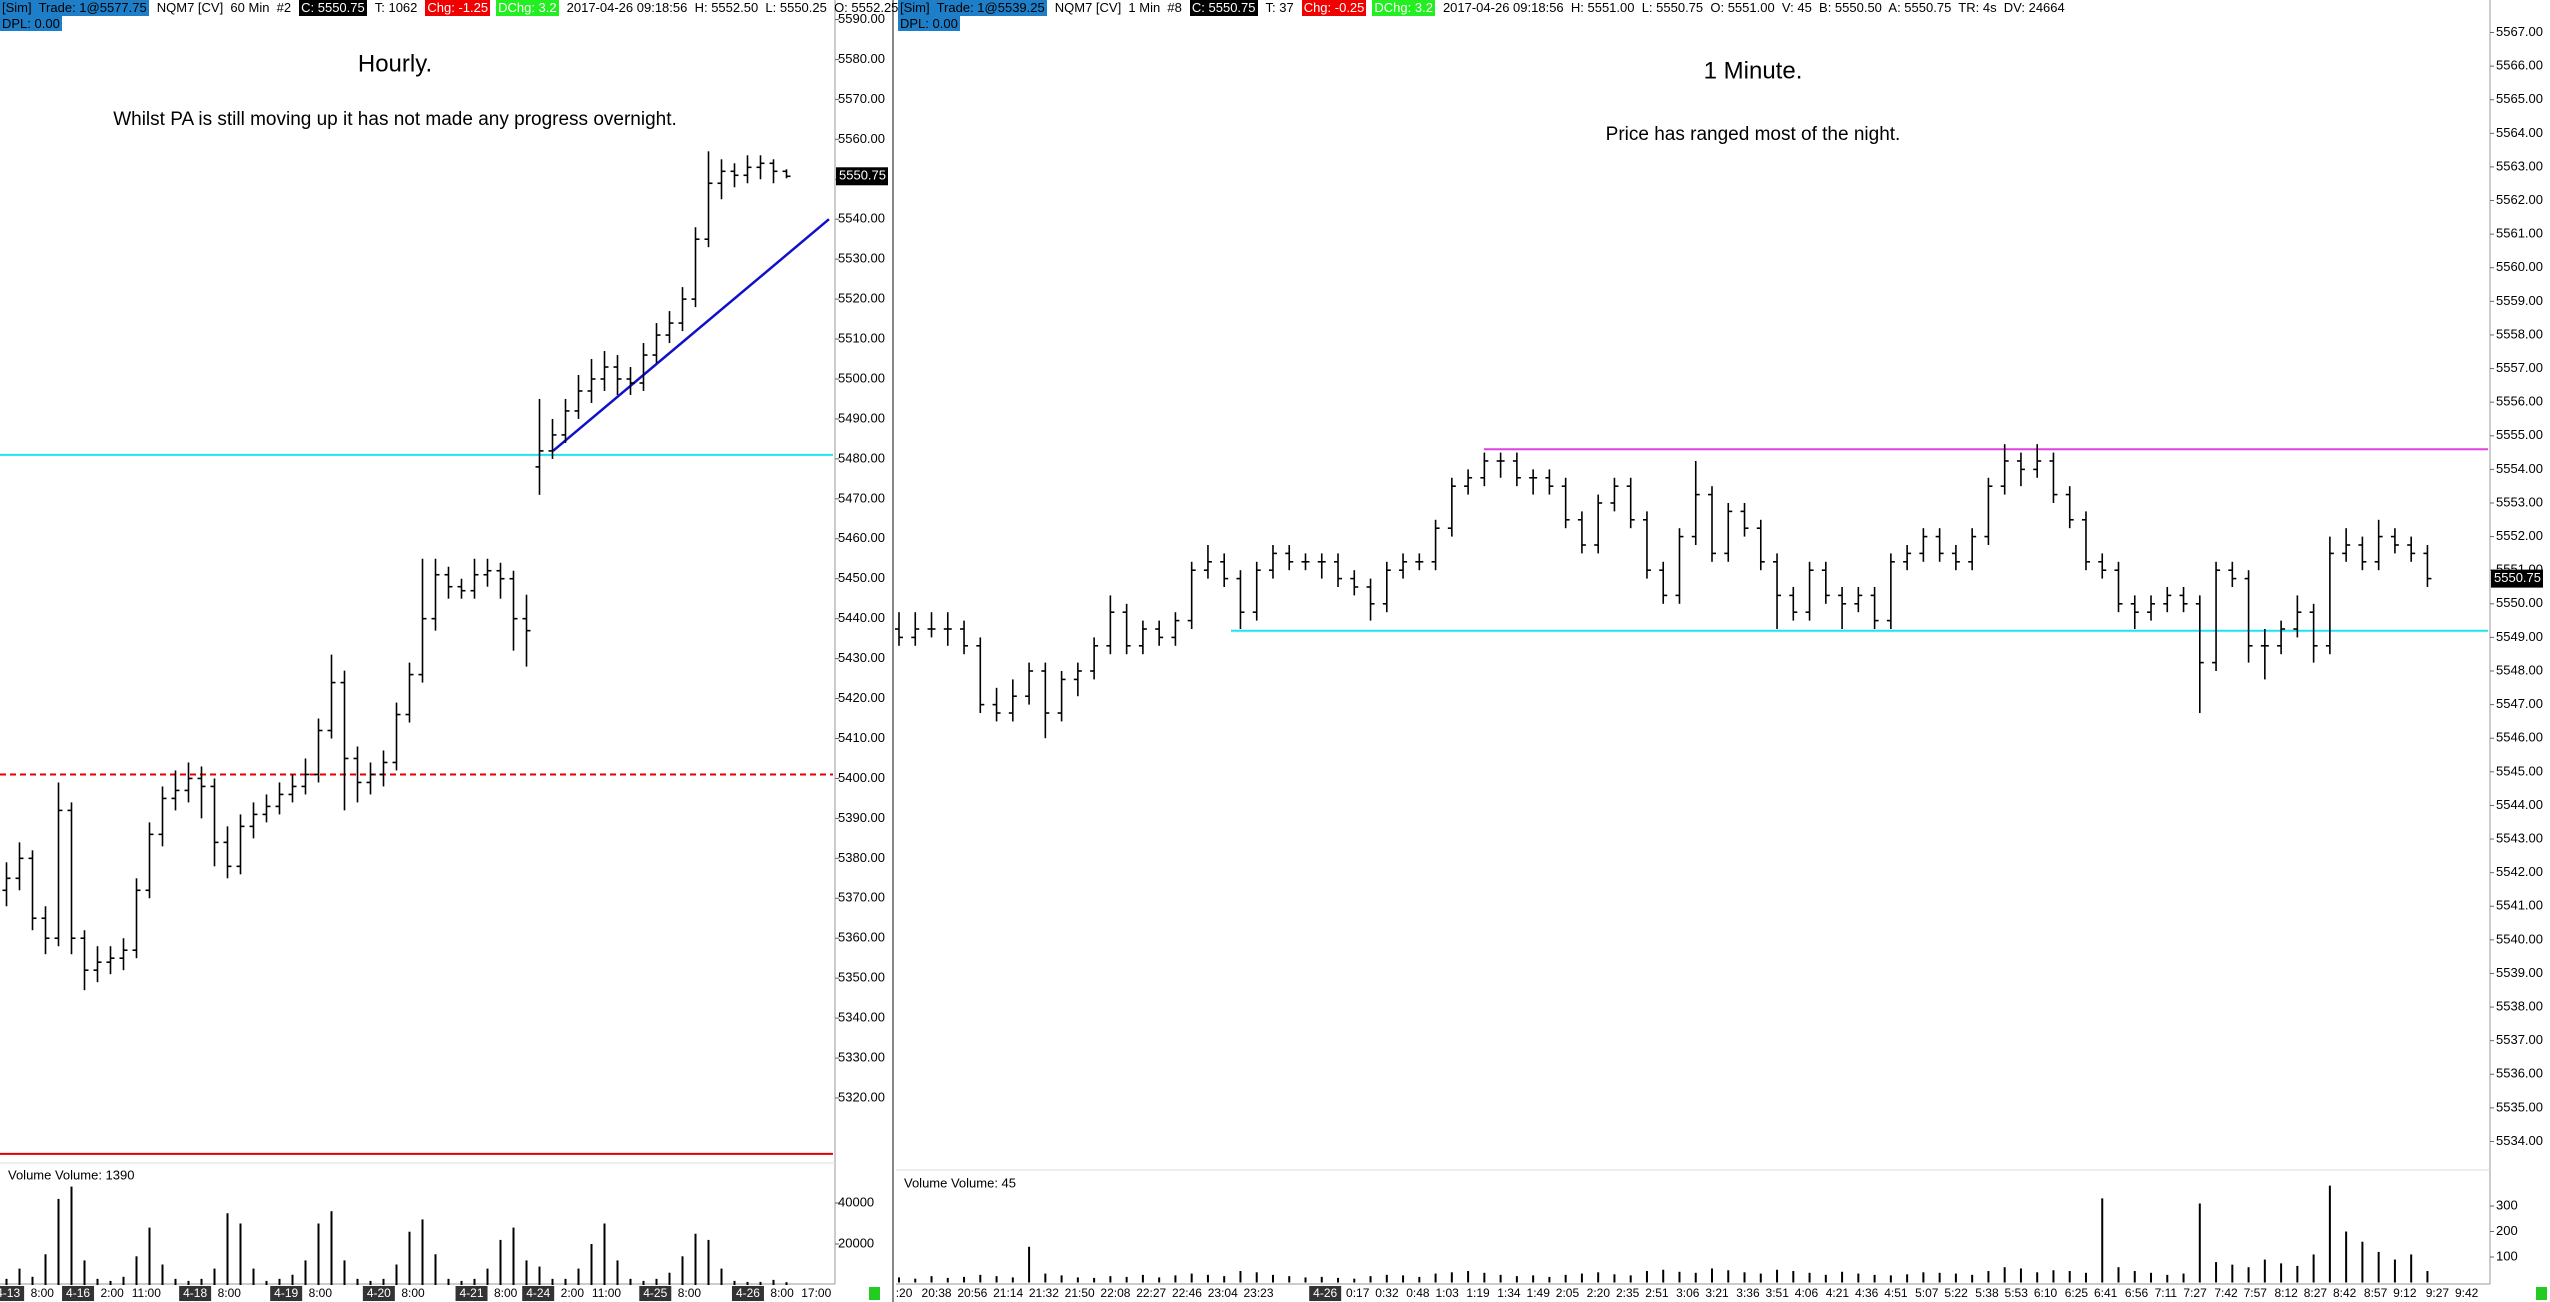 This screenshot has width=2550, height=1302. Describe the element at coordinates (861, 258) in the screenshot. I see `price-tick-label: 5530.00` at that location.